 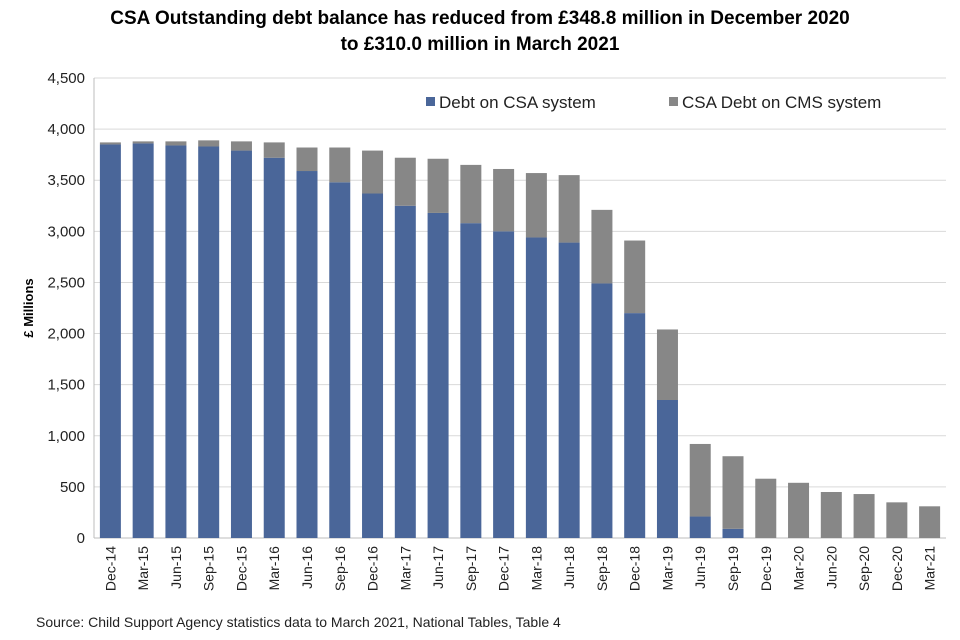 What do you see at coordinates (66, 282) in the screenshot?
I see `y-tick-label: 2,500` at bounding box center [66, 282].